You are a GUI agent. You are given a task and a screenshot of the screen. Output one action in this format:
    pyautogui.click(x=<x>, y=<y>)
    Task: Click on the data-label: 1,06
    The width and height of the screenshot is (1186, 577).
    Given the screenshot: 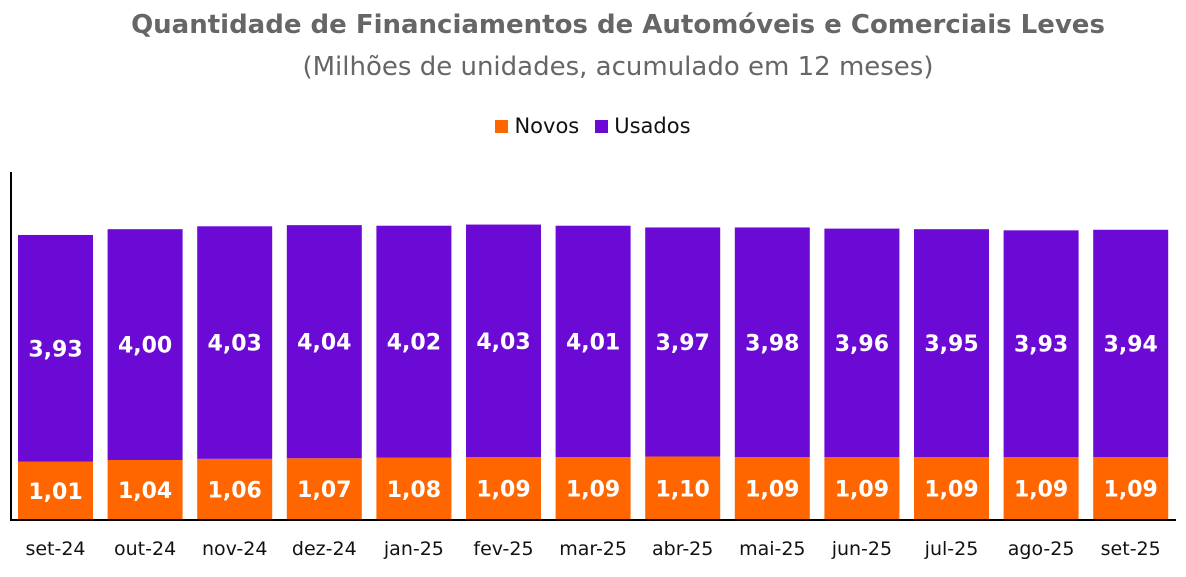 What is the action you would take?
    pyautogui.click(x=235, y=490)
    